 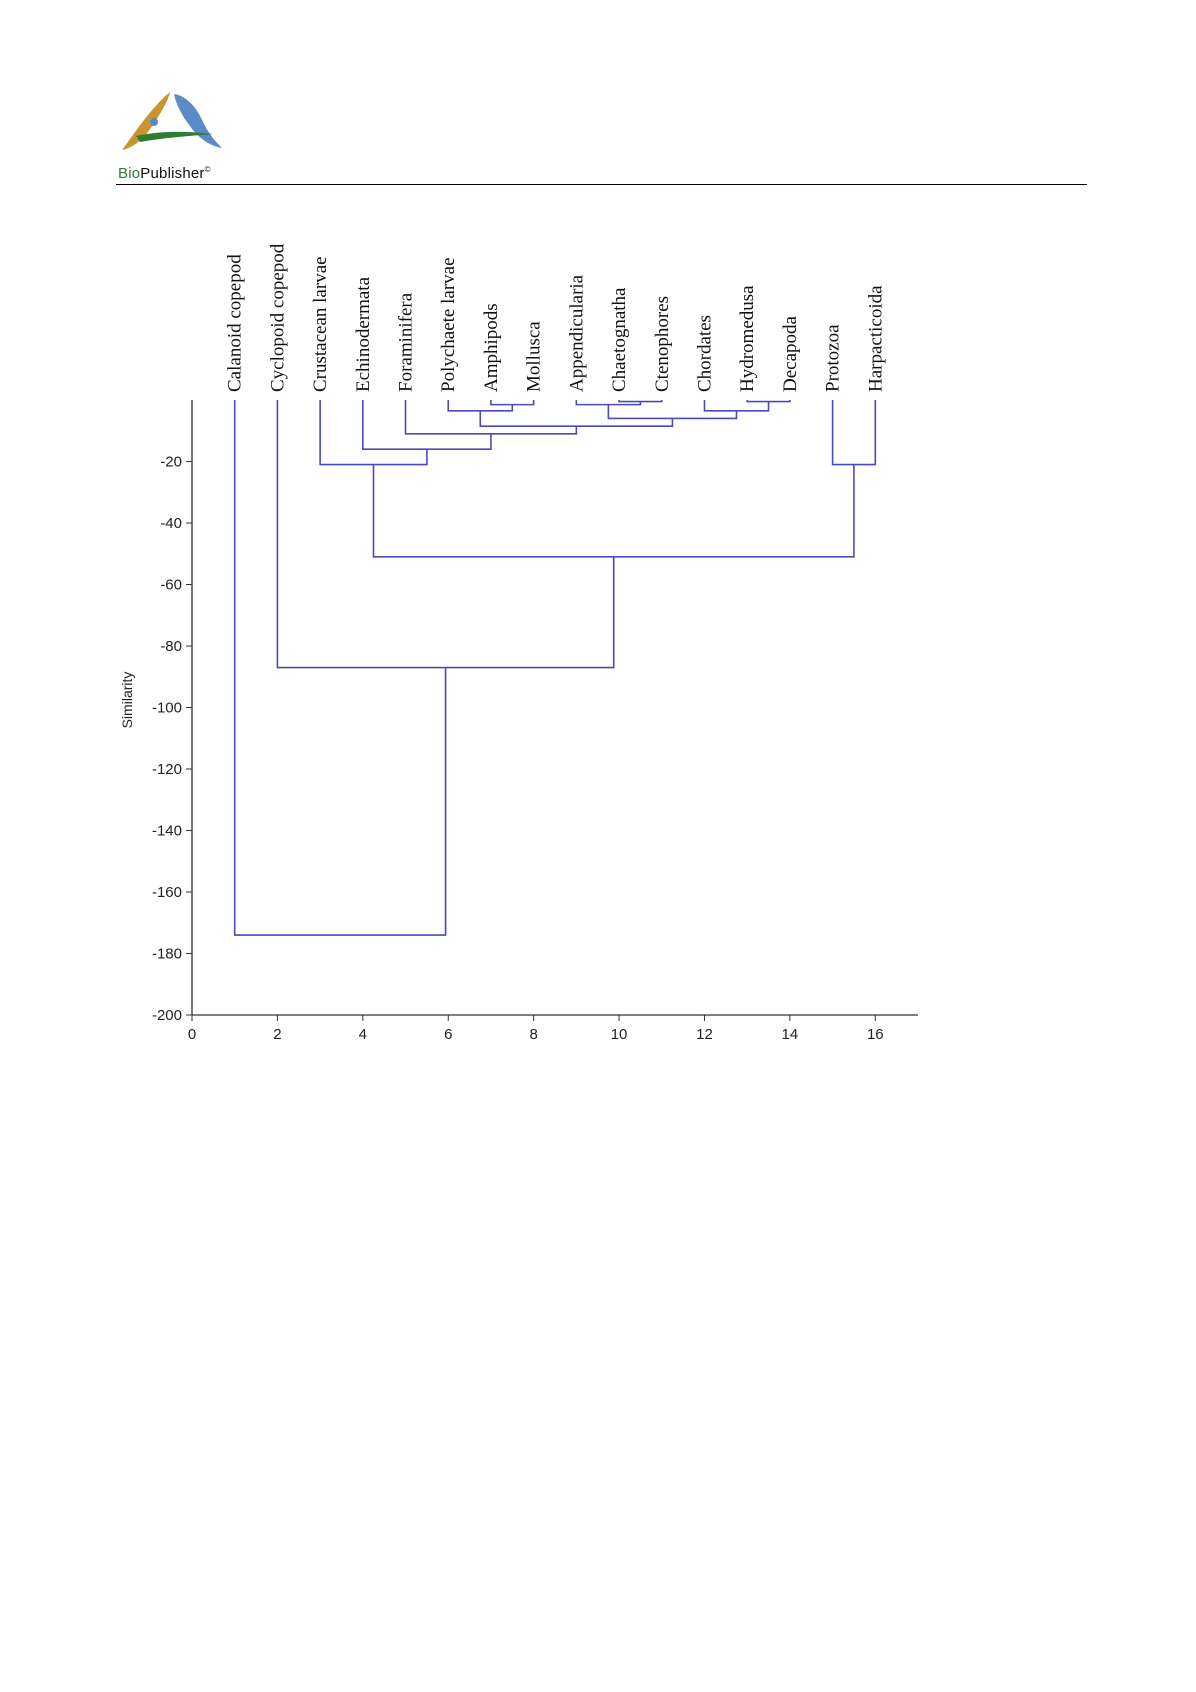 What do you see at coordinates (619, 339) in the screenshot?
I see `leaf-label: Chaetognatha` at bounding box center [619, 339].